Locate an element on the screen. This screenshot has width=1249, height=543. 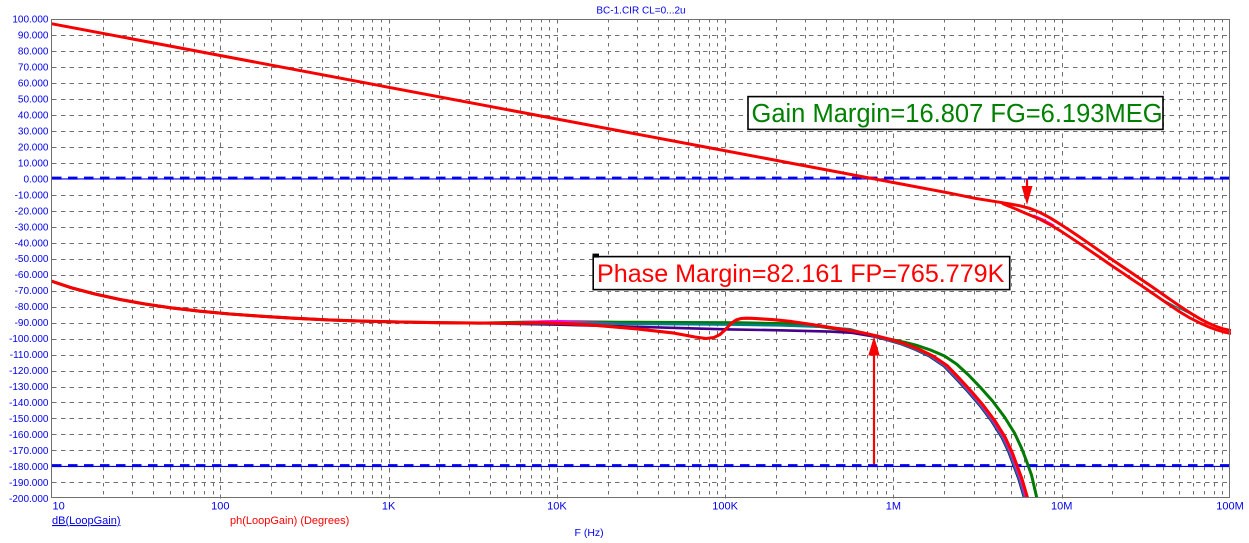
svg-text: -140.000 is located at coordinates (29, 403).